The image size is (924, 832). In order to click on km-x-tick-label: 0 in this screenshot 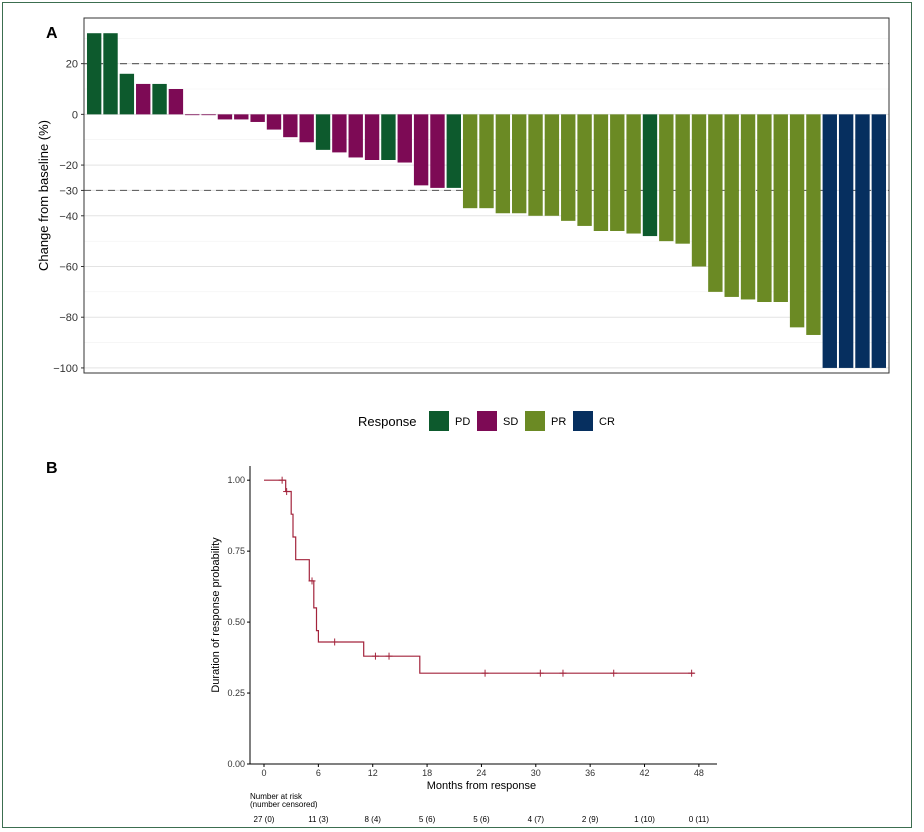, I will do `click(263, 773)`.